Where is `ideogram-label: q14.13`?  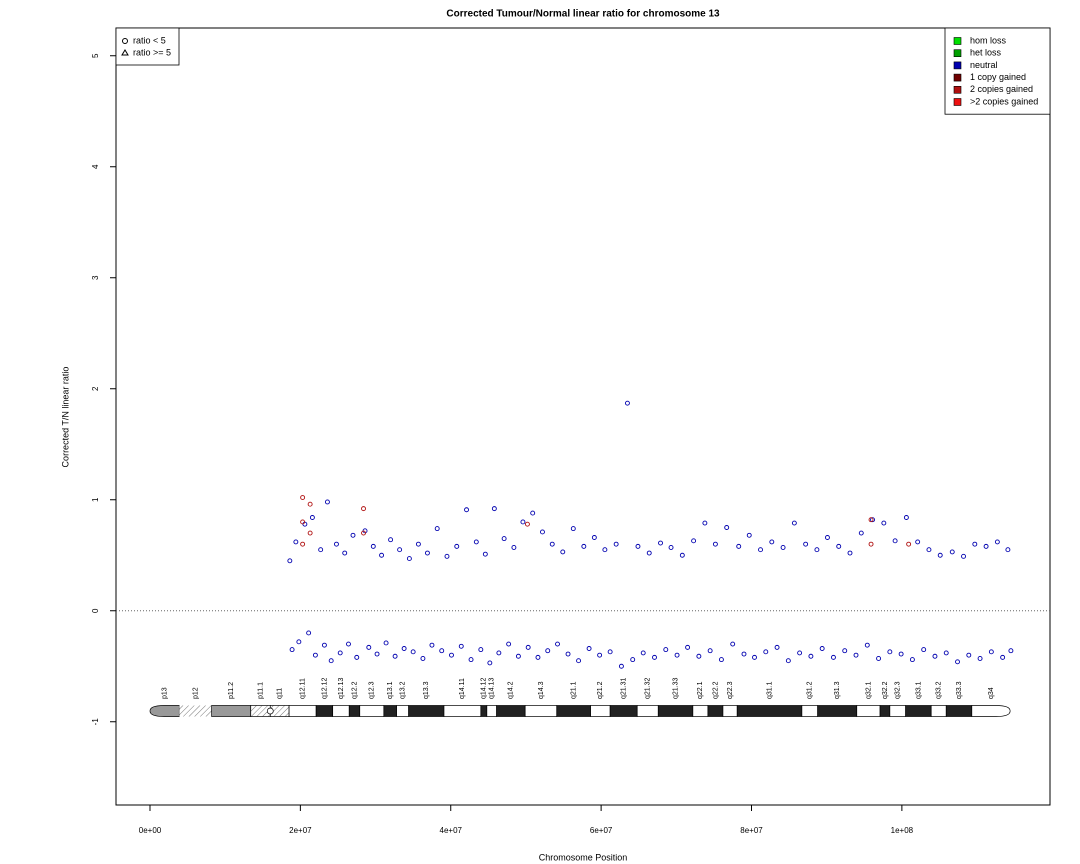 ideogram-label: q14.13 is located at coordinates (492, 688).